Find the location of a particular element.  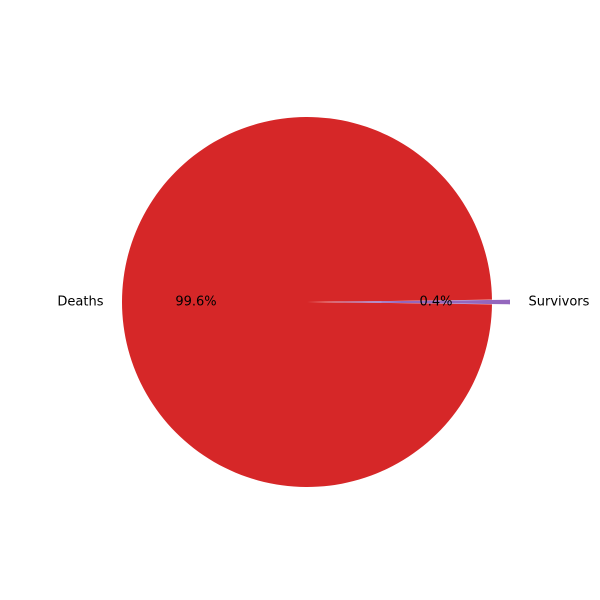

slice-label-deaths: Deaths is located at coordinates (80, 302).